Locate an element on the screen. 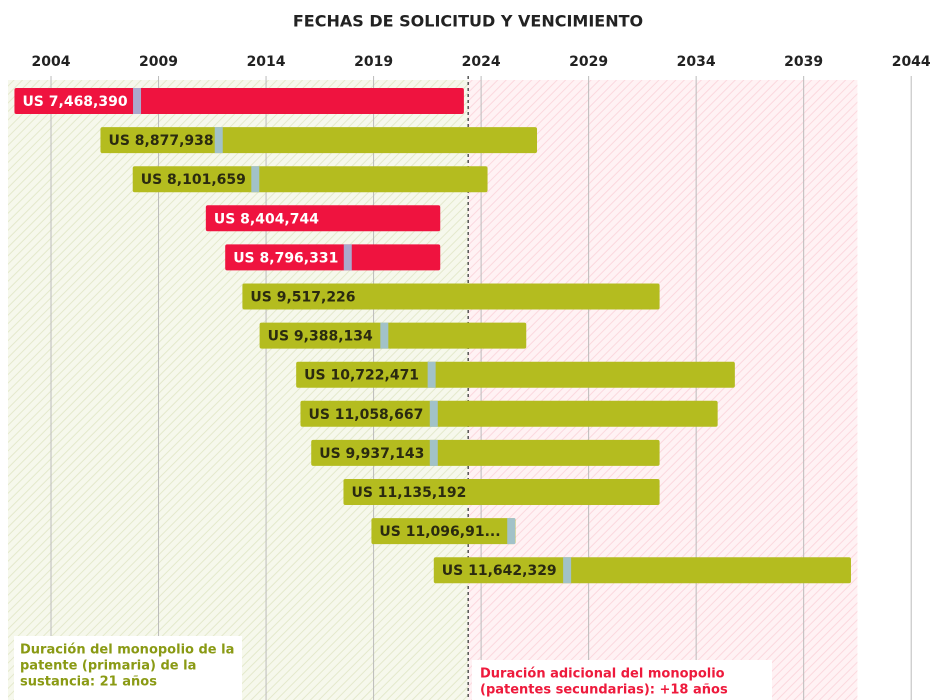 The width and height of the screenshot is (937, 700). bar-label: US 11,058,667 is located at coordinates (365, 415).